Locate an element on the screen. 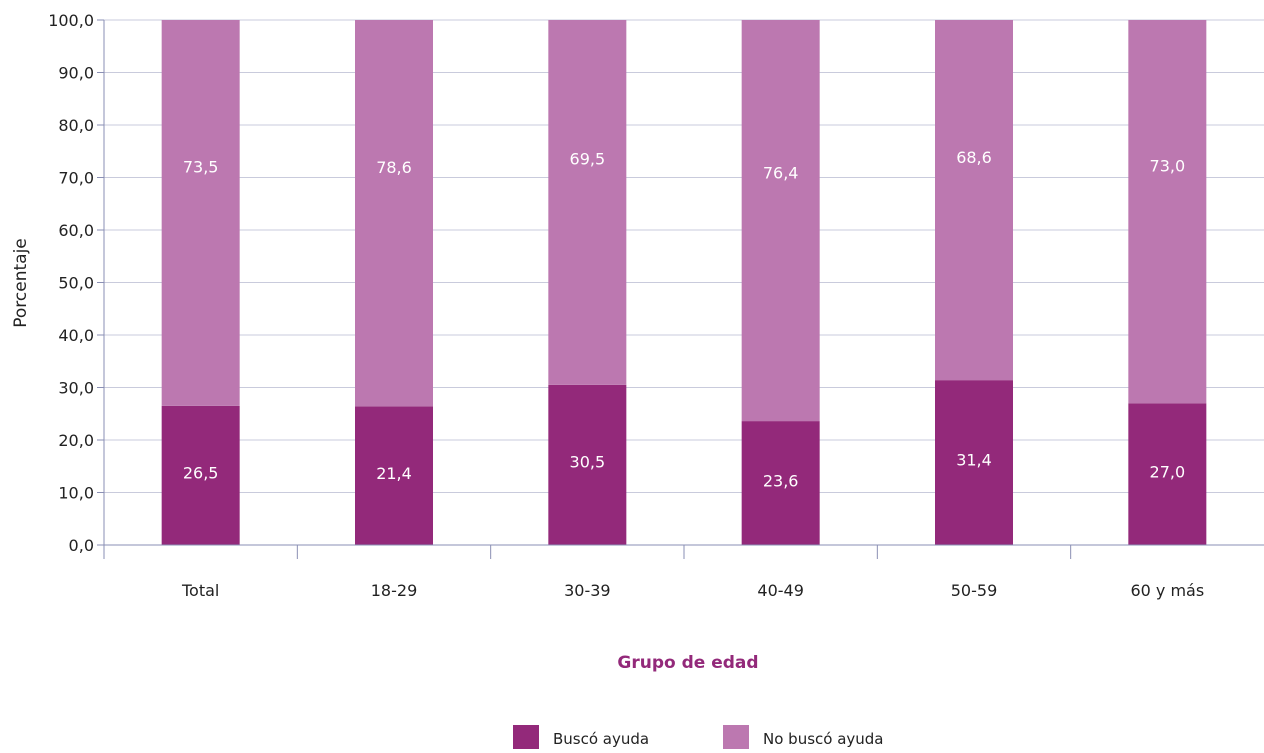 The image size is (1264, 753). data-label: 31,4 is located at coordinates (974, 459).